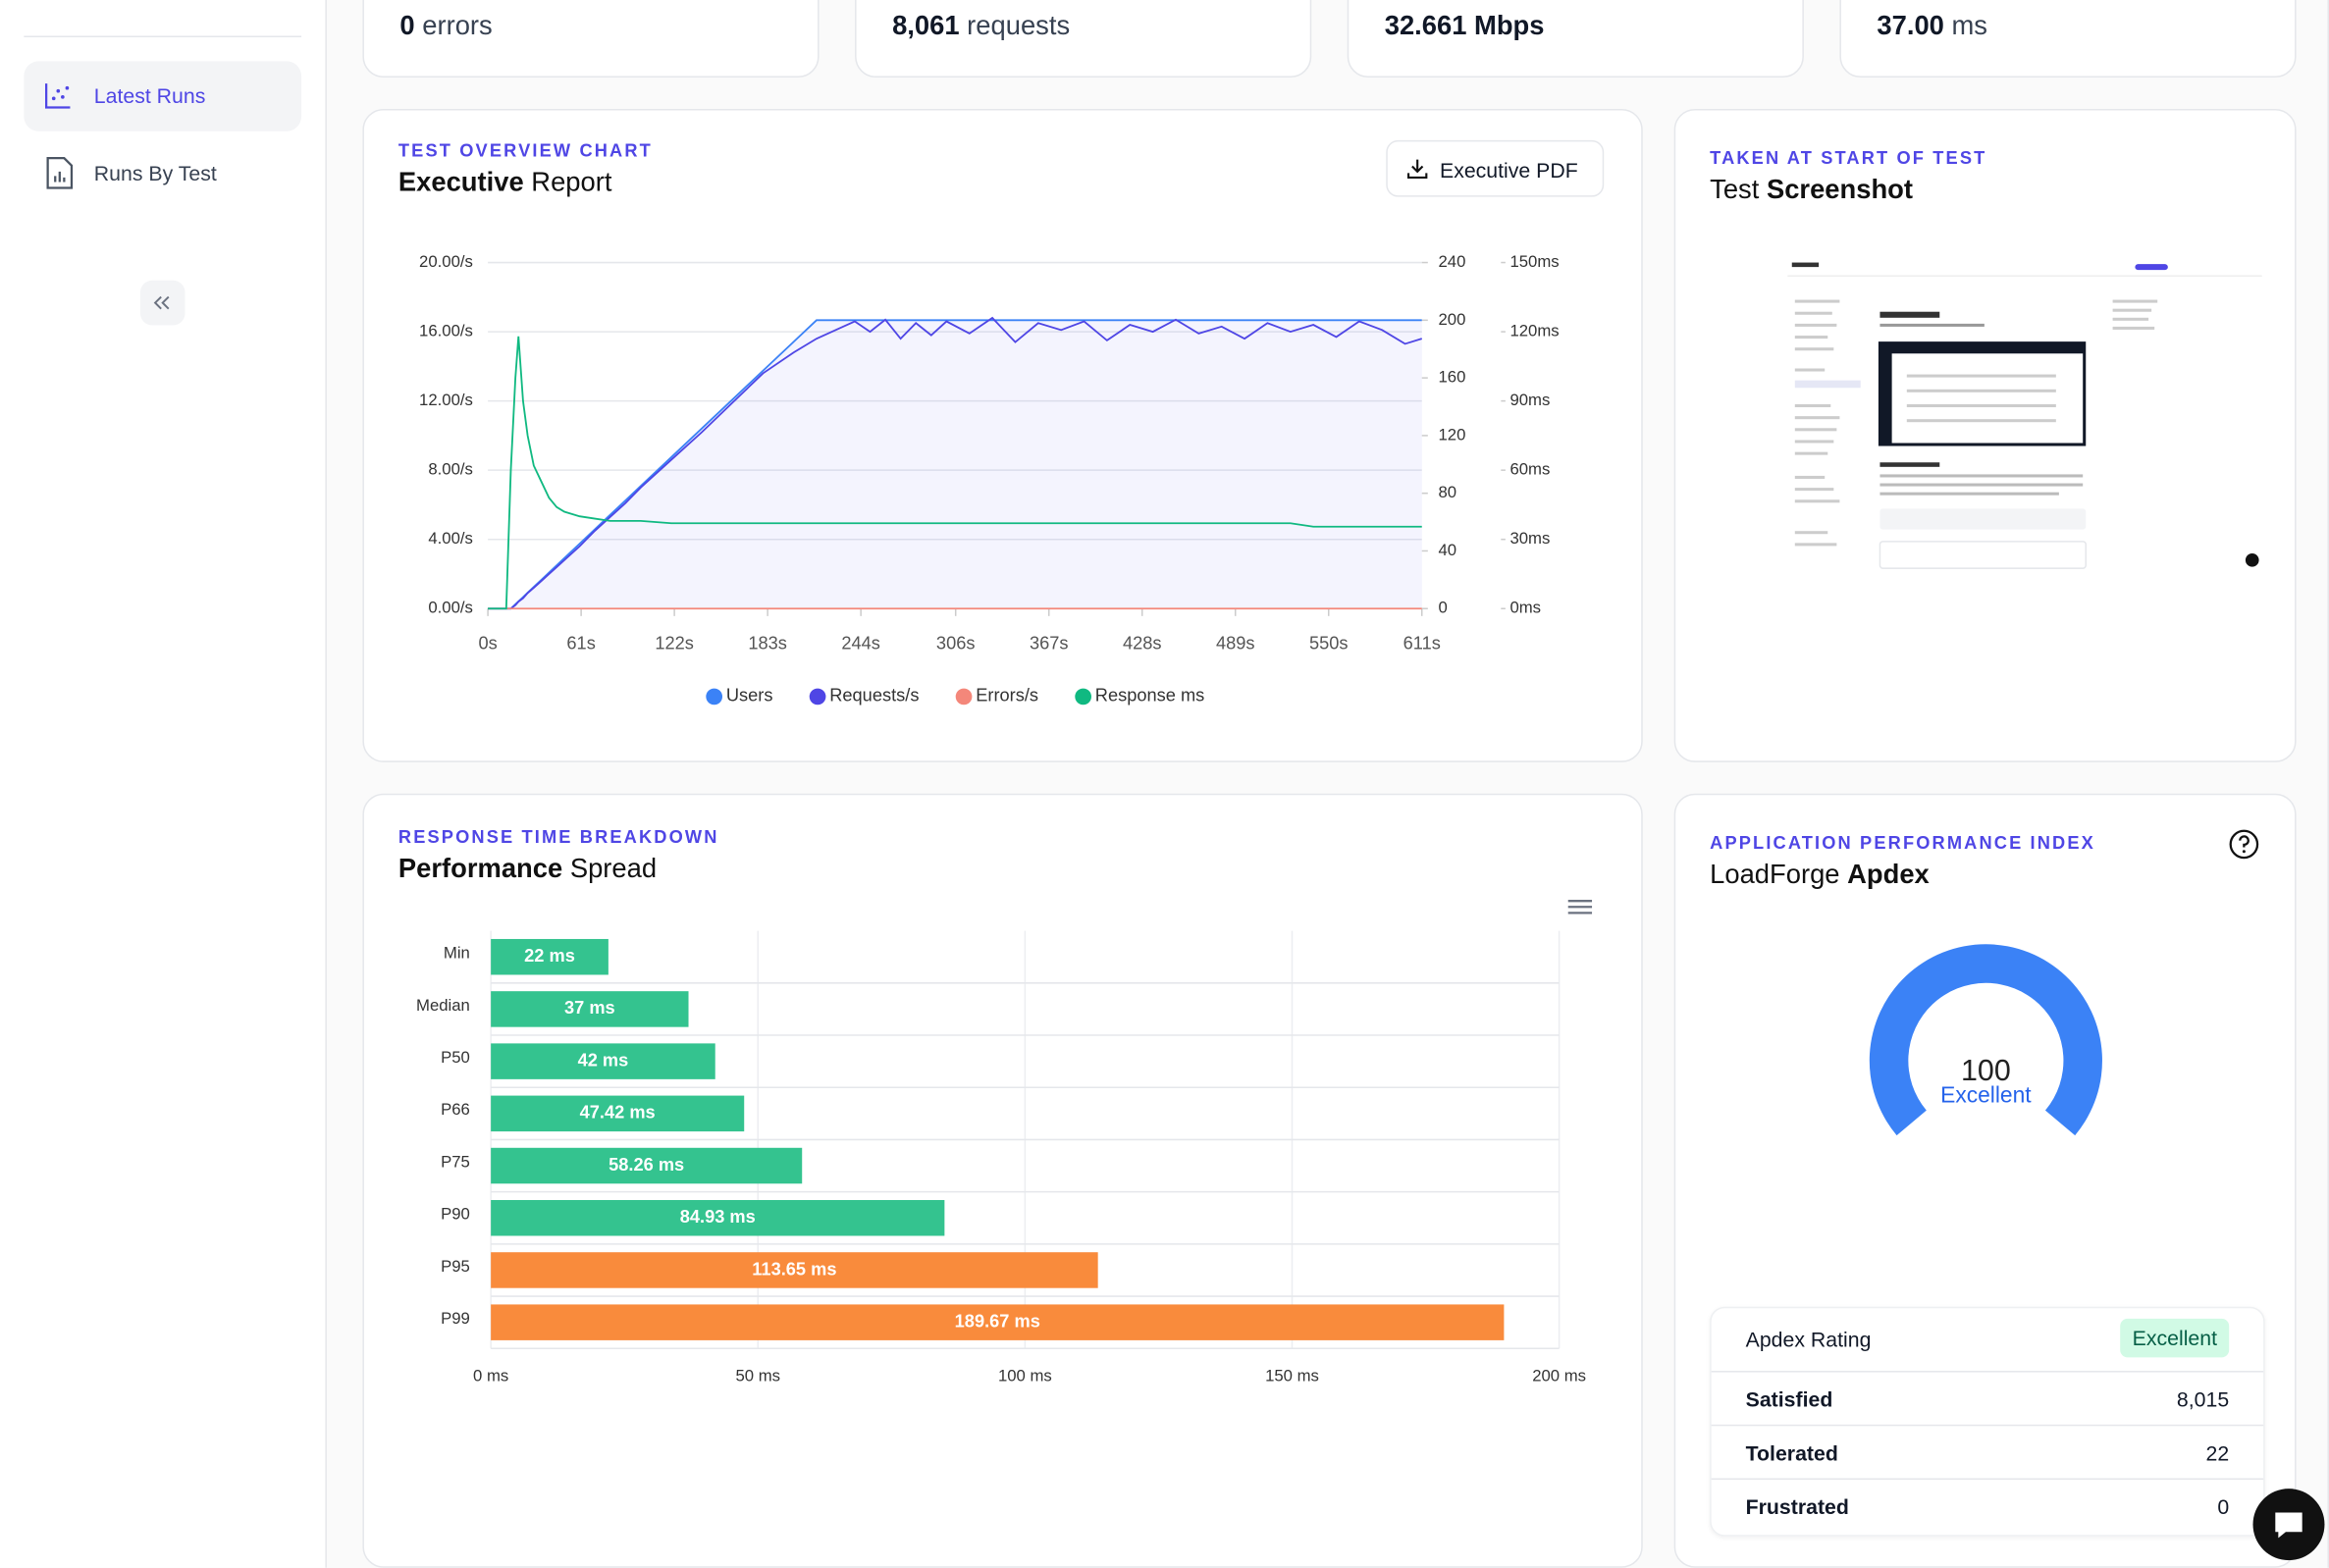 Image resolution: width=2329 pixels, height=1568 pixels. Describe the element at coordinates (1529, 400) in the screenshot. I see `y3-tick-label: 90ms` at that location.